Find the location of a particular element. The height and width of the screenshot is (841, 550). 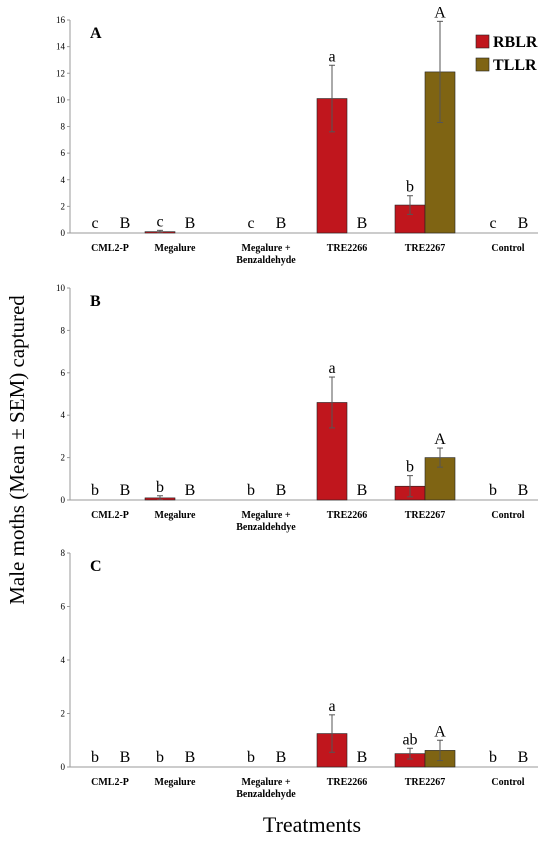

x-axis-label: Treatments is located at coordinates (312, 824).